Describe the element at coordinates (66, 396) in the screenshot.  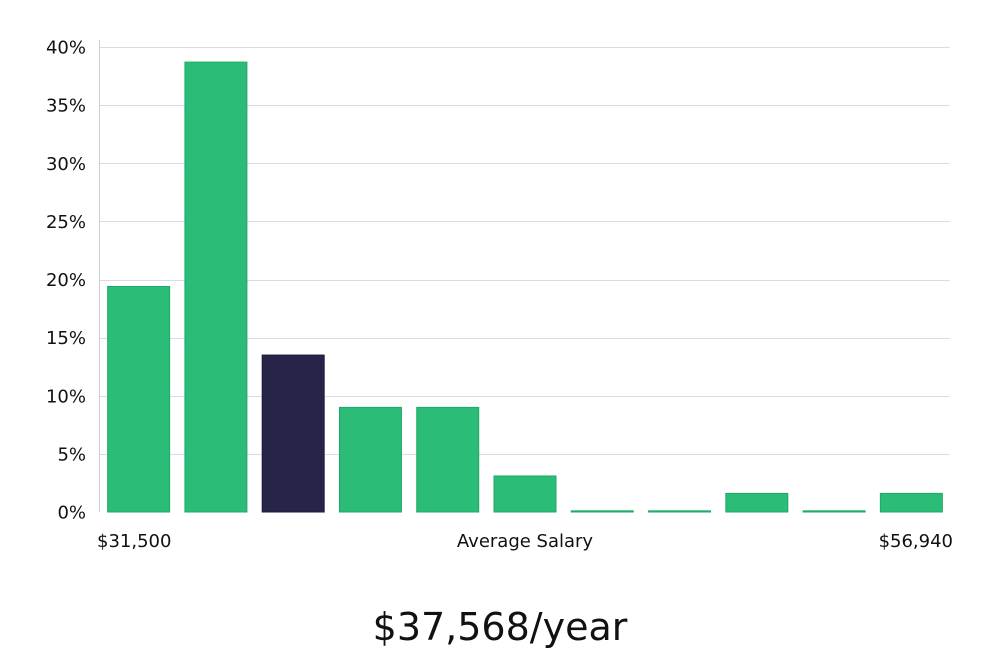
I see `y-tick-label: 10%` at that location.